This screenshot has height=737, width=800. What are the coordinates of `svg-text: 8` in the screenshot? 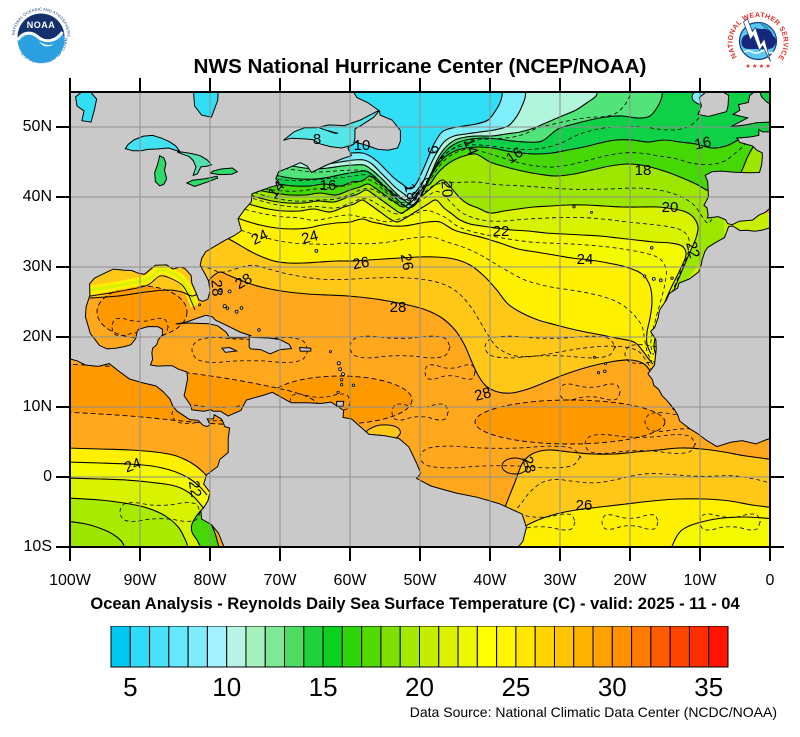 It's located at (317, 139).